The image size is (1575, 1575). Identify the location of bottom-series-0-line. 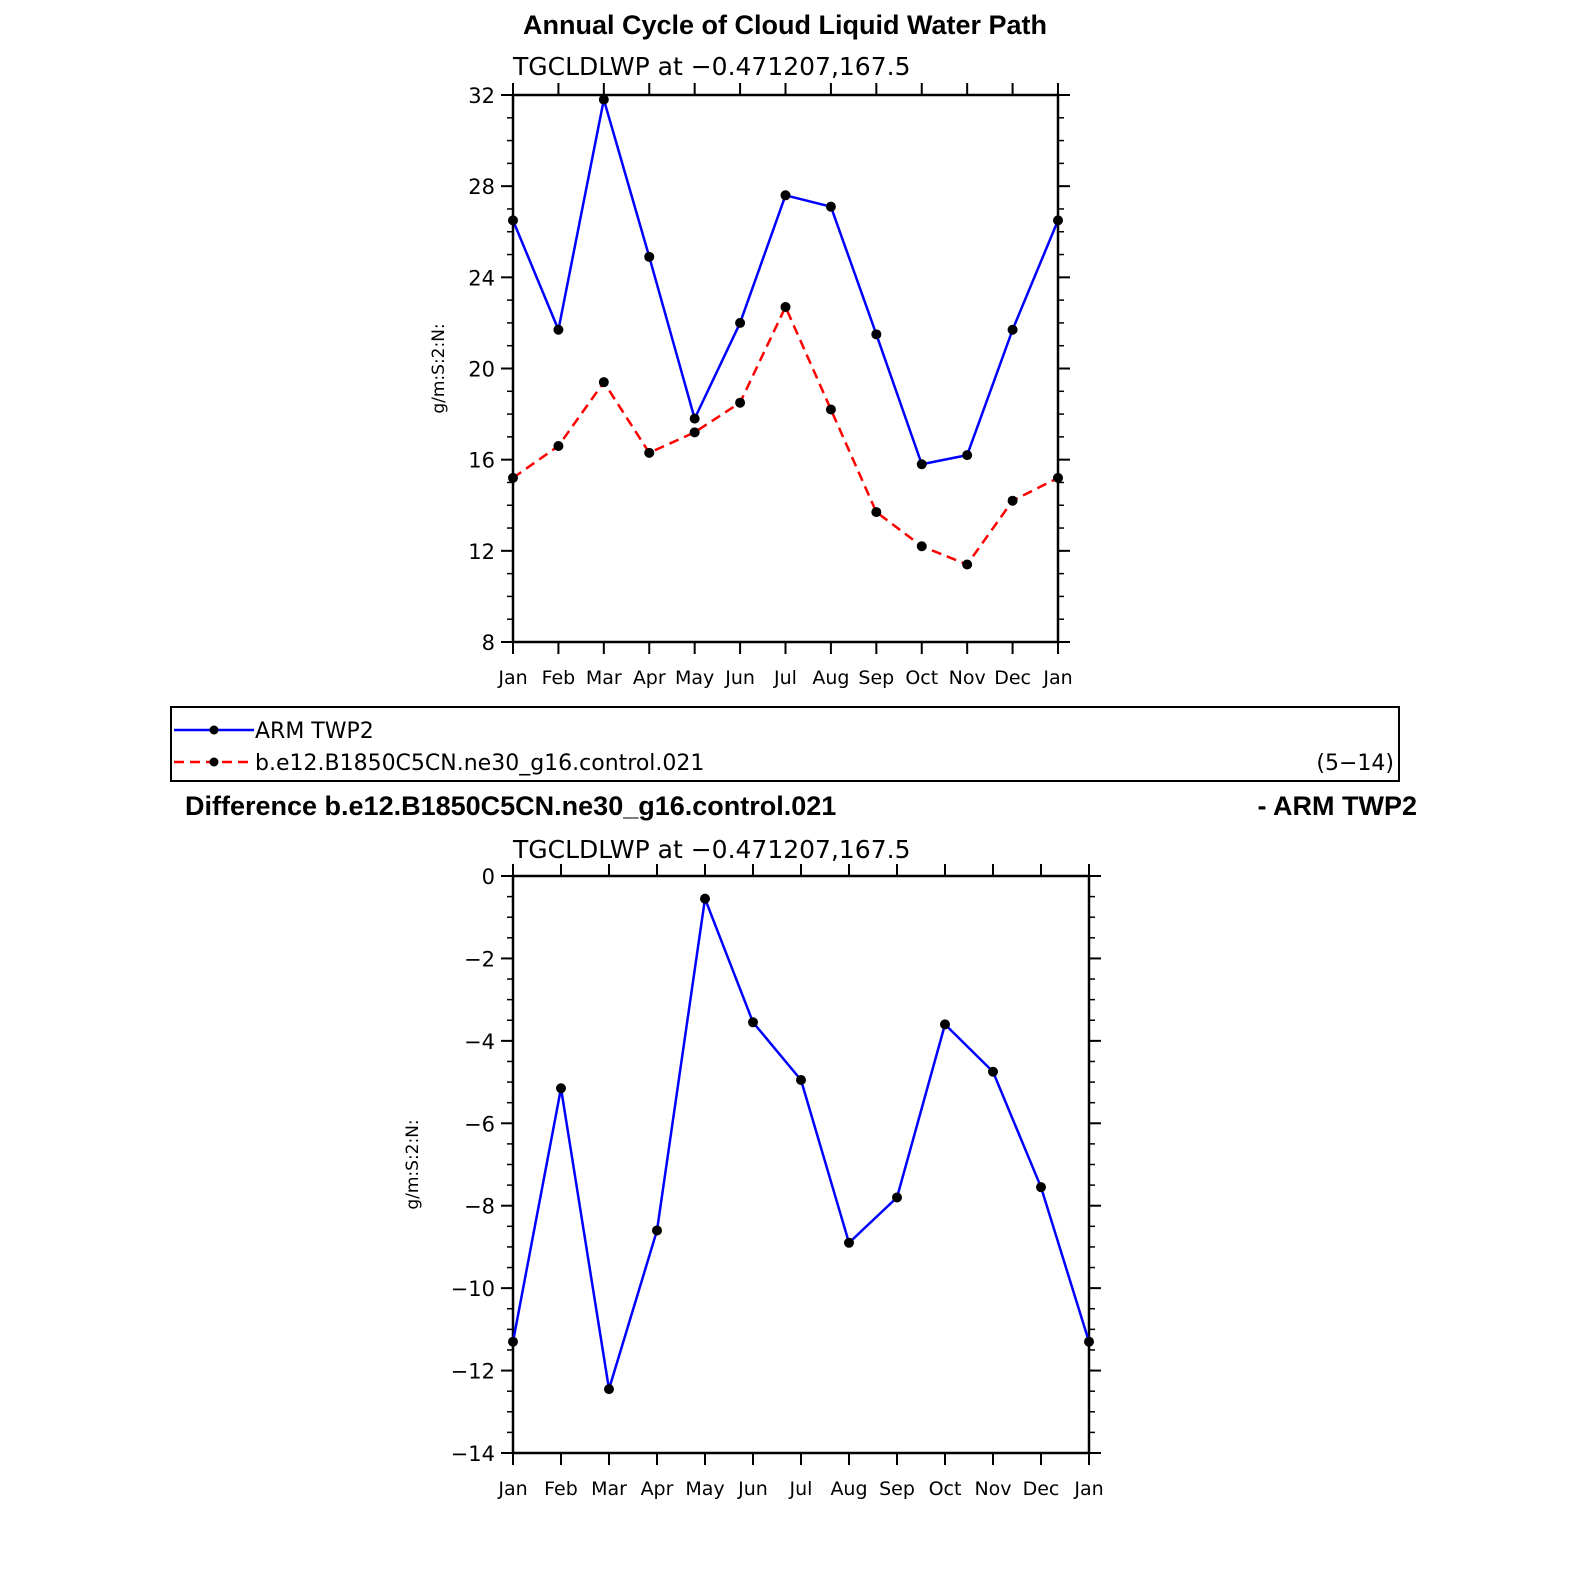
(801, 1144).